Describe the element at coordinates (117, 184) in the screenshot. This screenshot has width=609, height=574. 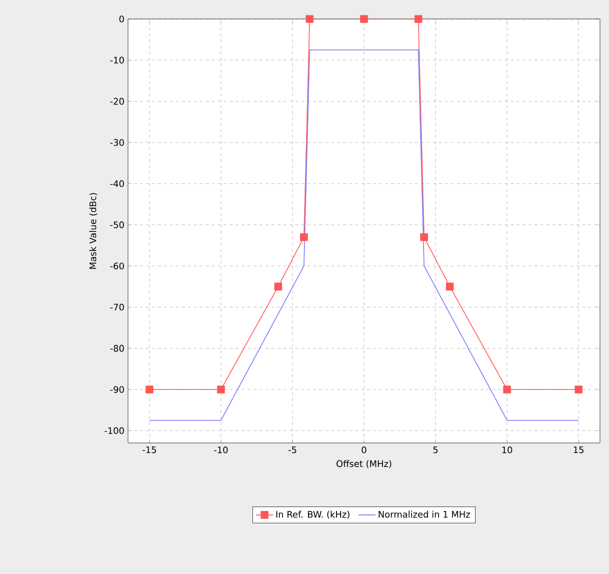
I see `y-tick-label: -40` at that location.